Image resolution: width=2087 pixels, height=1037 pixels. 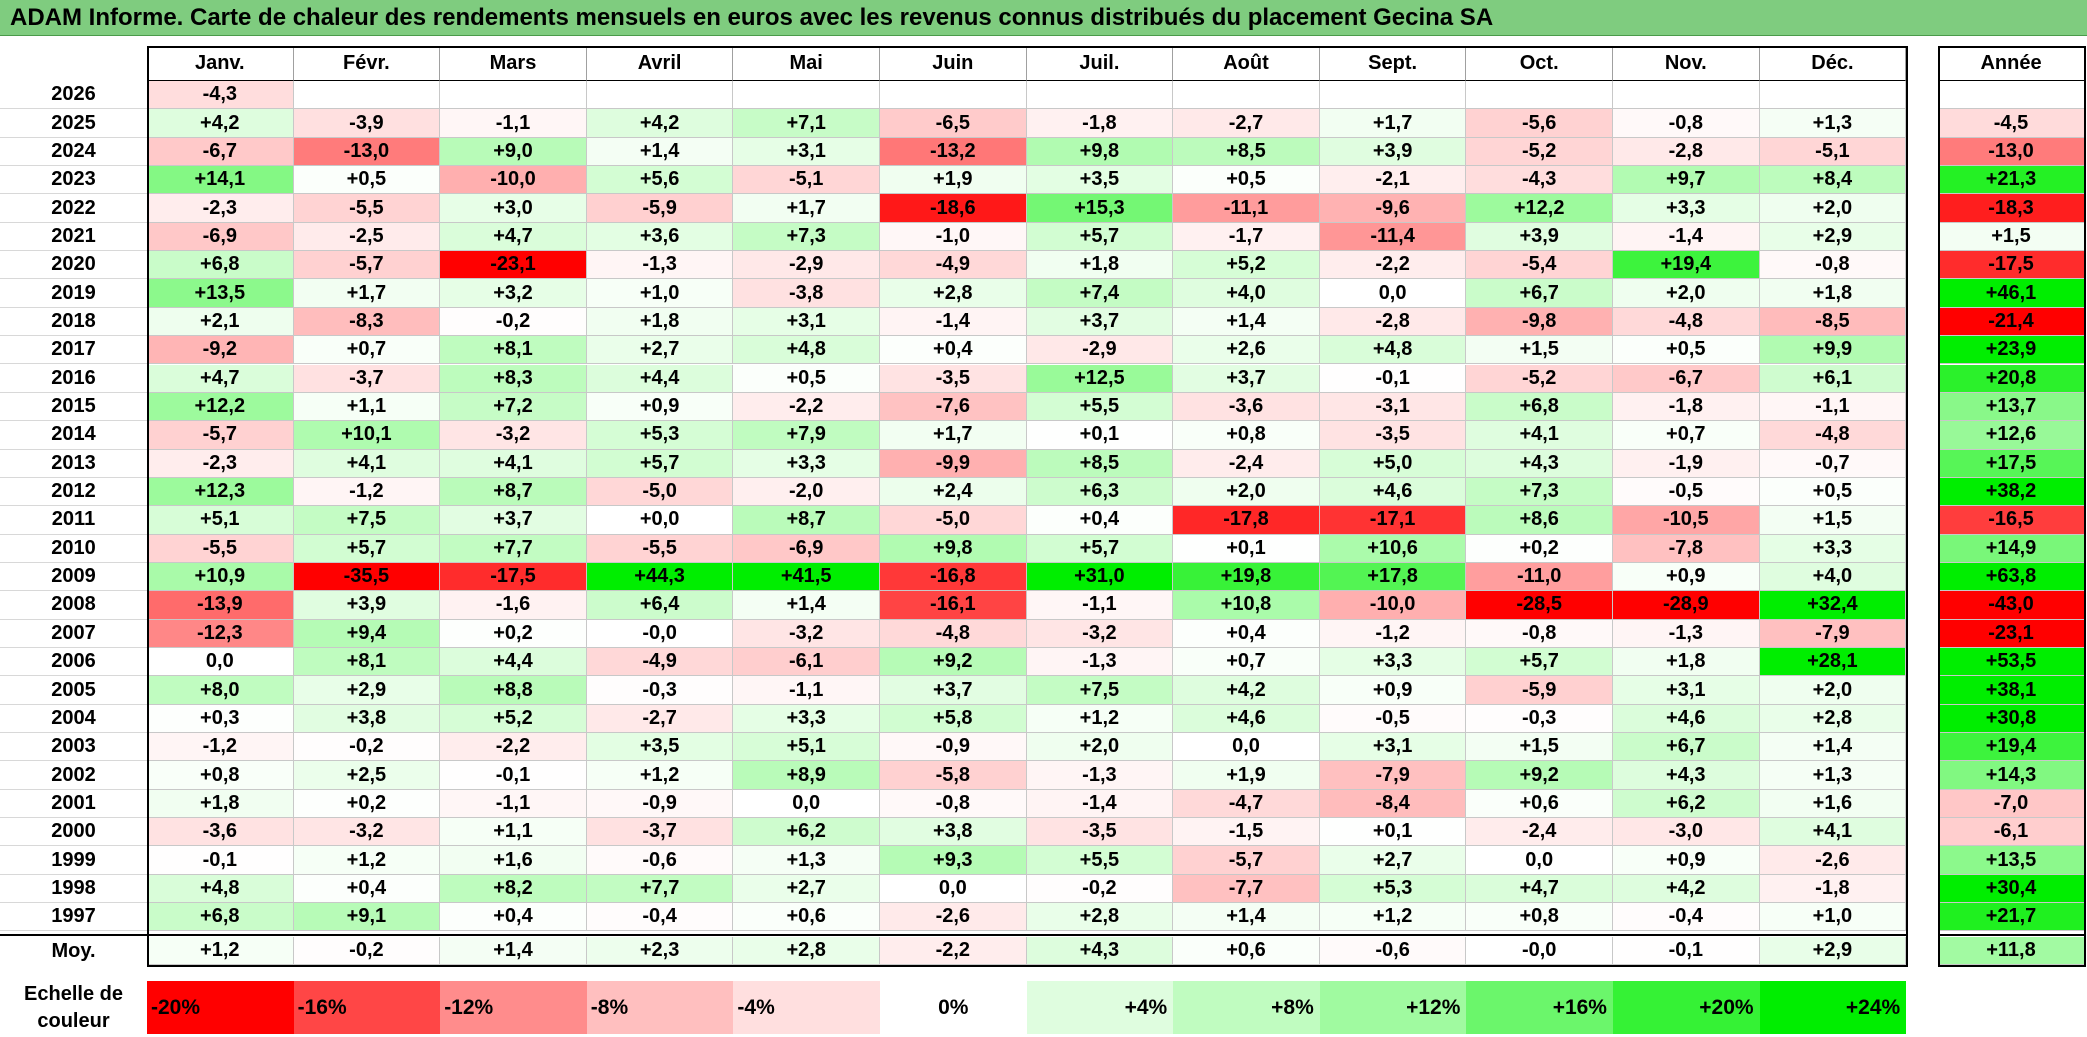 What do you see at coordinates (1100, 63) in the screenshot?
I see `column-header: Juil.` at bounding box center [1100, 63].